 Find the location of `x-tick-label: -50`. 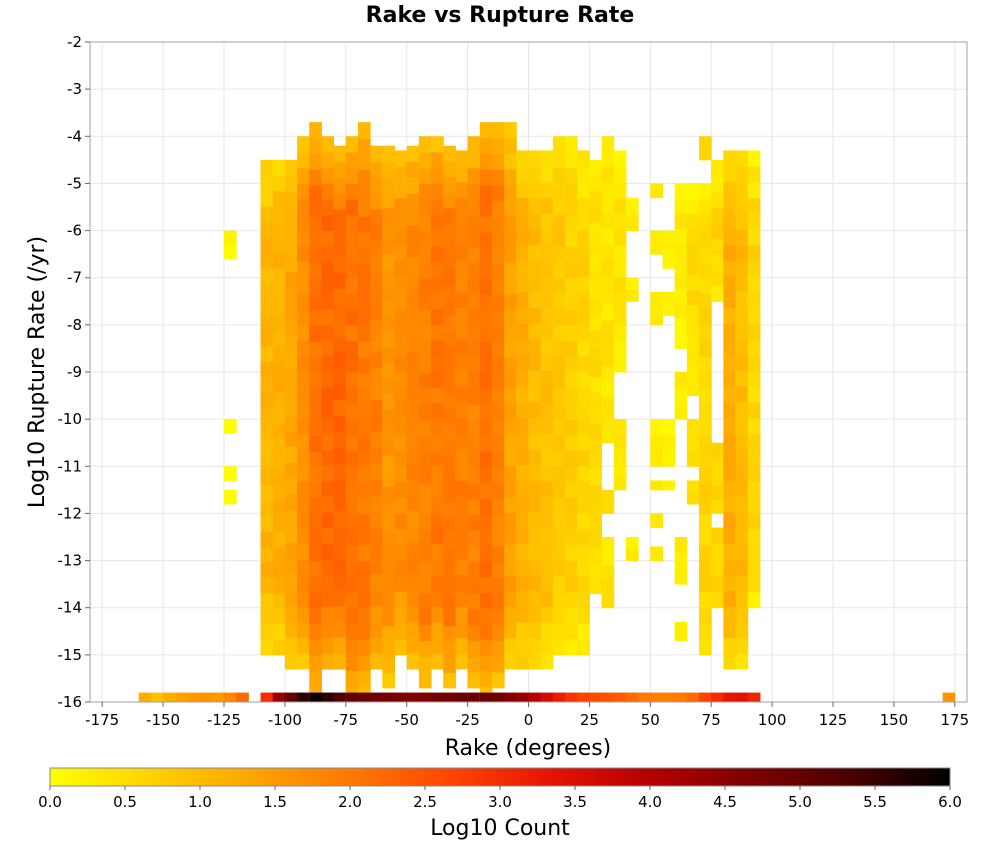

x-tick-label: -50 is located at coordinates (406, 720).